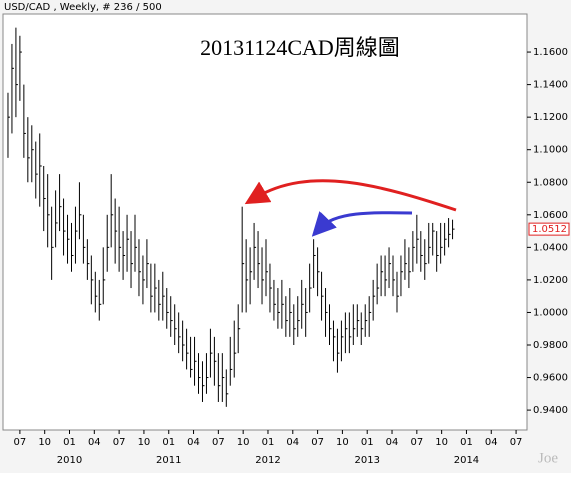  Describe the element at coordinates (466, 460) in the screenshot. I see `year-label: 2014` at that location.